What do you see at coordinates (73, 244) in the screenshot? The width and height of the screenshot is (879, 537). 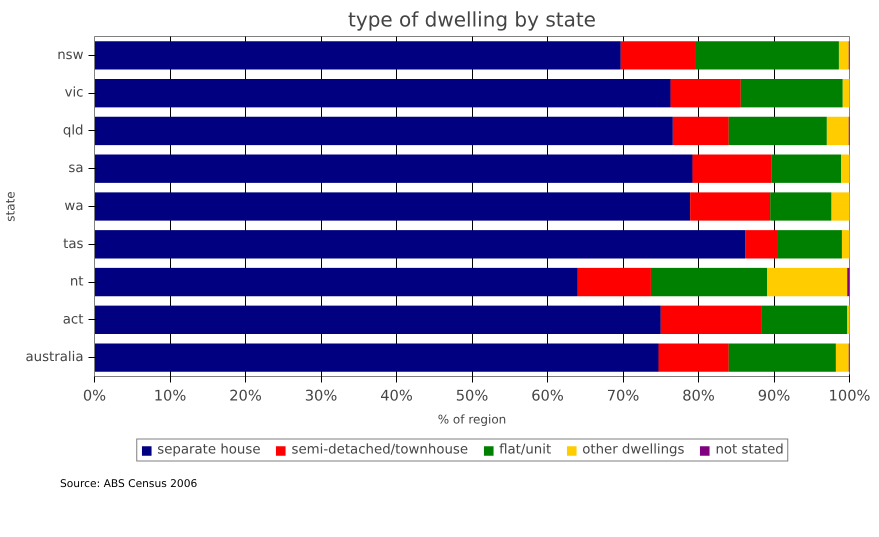 I see `y-tick-label: tas` at bounding box center [73, 244].